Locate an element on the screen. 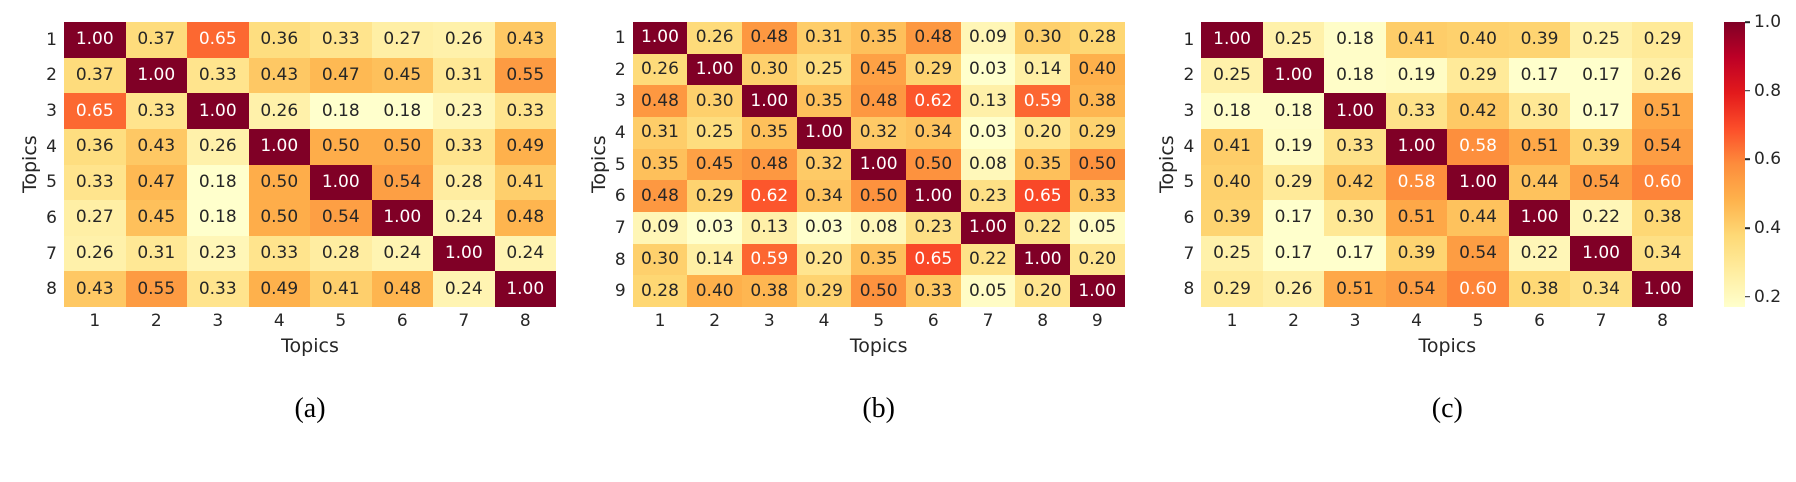 Image resolution: width=1796 pixels, height=482 pixels. heatmap-cell: 0.27 is located at coordinates (402, 40).